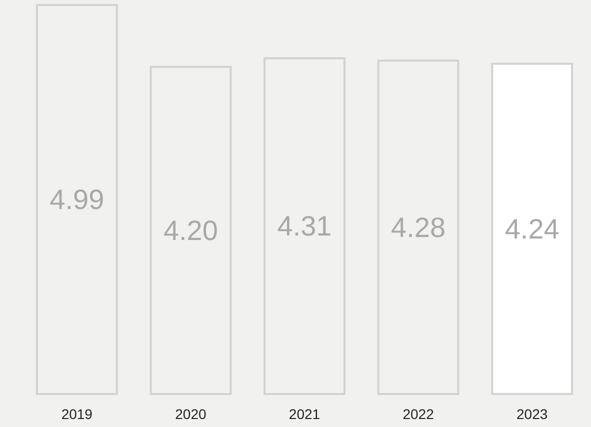 Image resolution: width=591 pixels, height=427 pixels. What do you see at coordinates (190, 414) in the screenshot?
I see `x-tick-label: 2020` at bounding box center [190, 414].